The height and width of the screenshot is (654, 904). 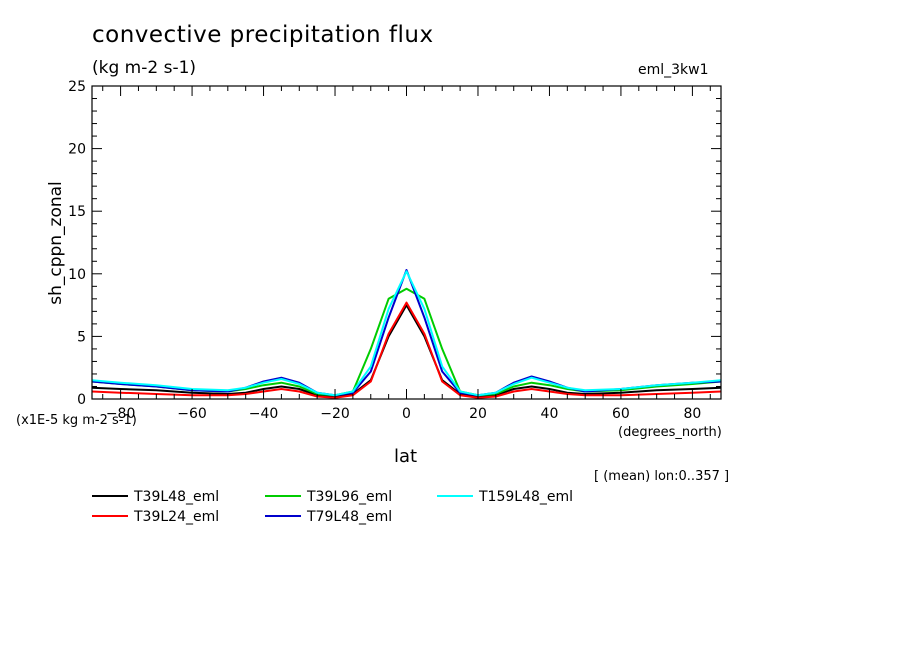 What do you see at coordinates (121, 414) in the screenshot?
I see `x-tick-label: −80` at bounding box center [121, 414].